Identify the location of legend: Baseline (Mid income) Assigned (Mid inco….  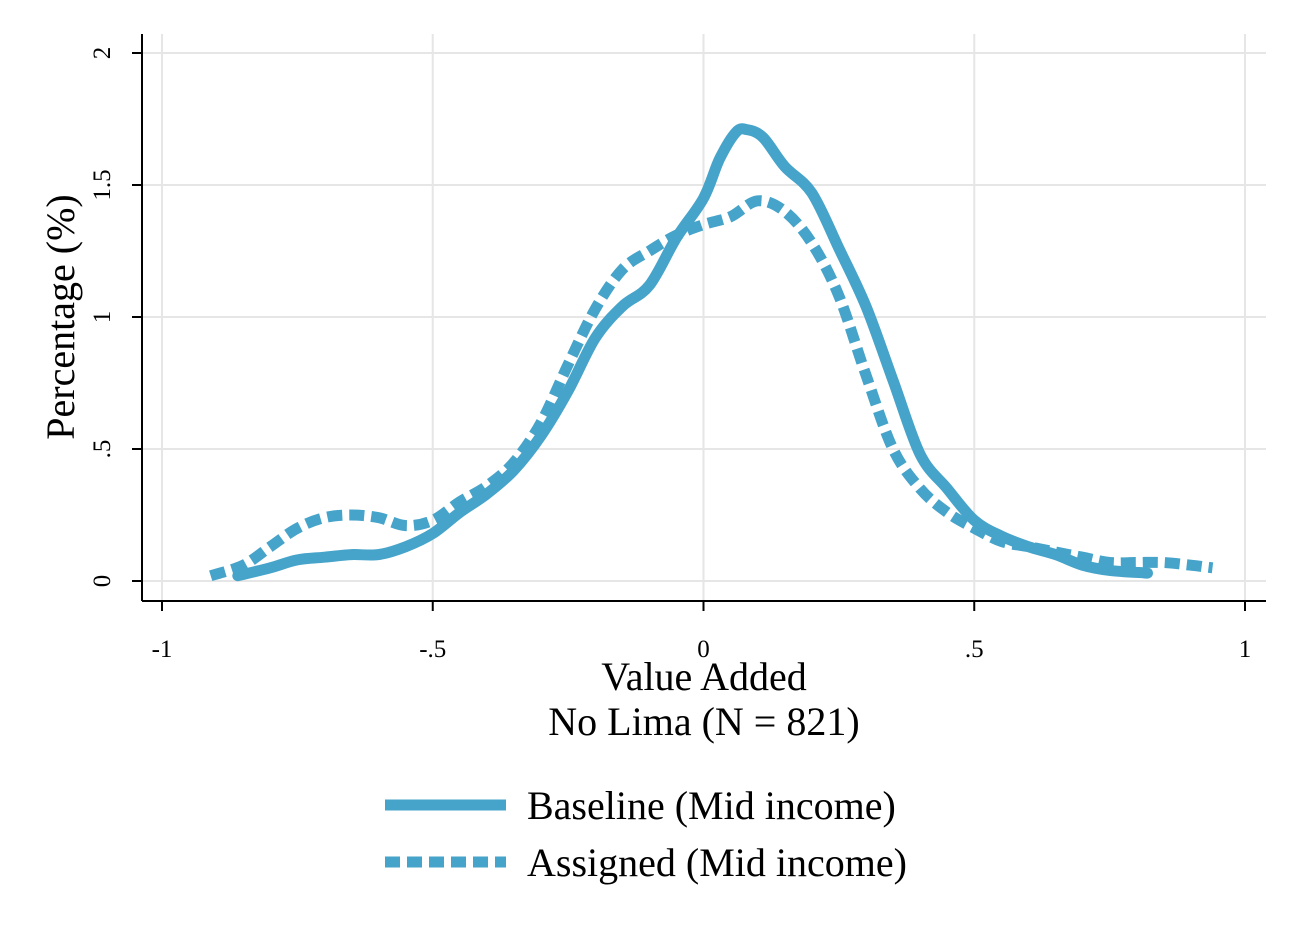
(646, 834).